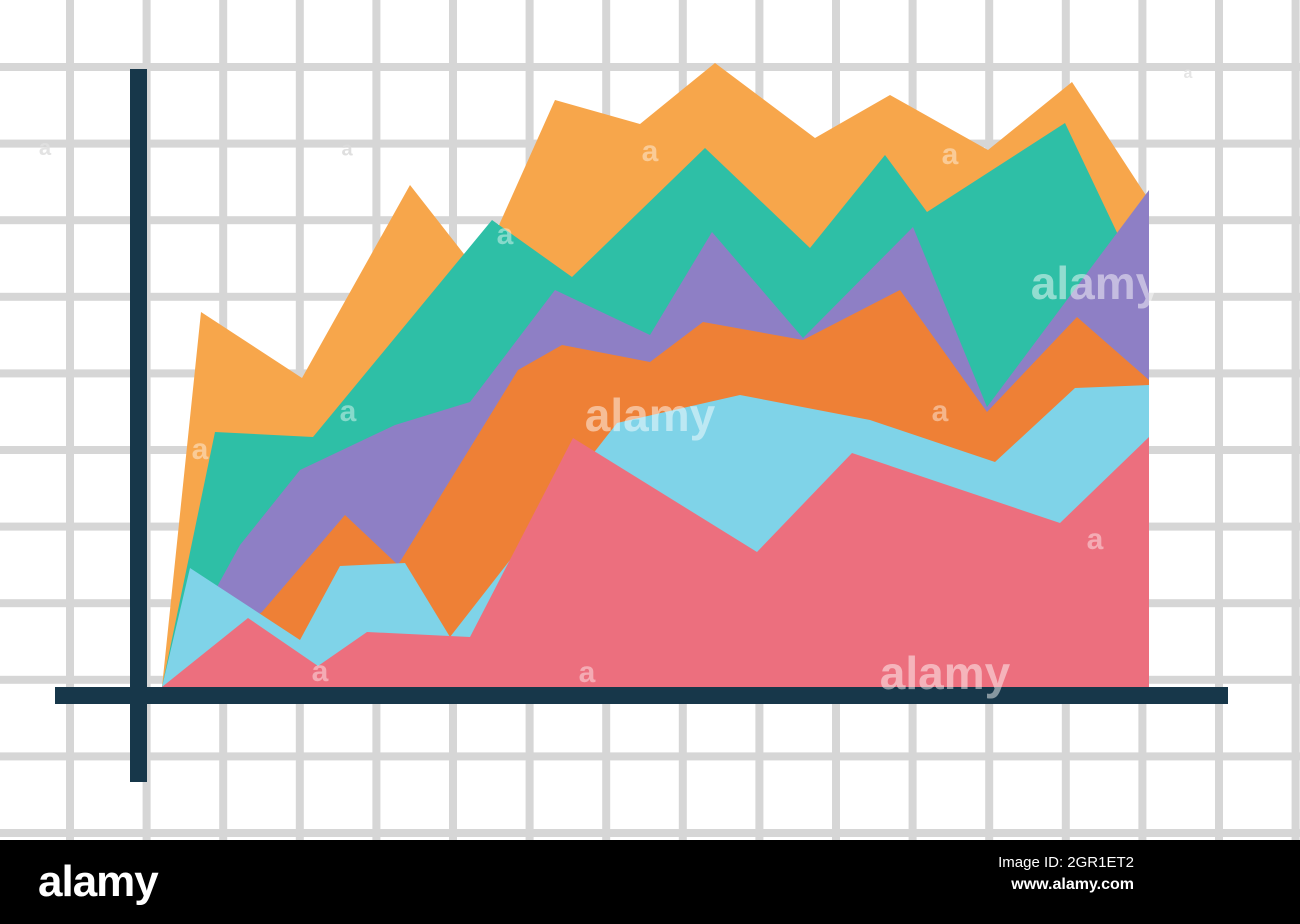 The width and height of the screenshot is (1300, 924). Describe the element at coordinates (1066, 874) in the screenshot. I see `footer-credits: Image ID: 2GR1ET2 www.alamy.com` at that location.